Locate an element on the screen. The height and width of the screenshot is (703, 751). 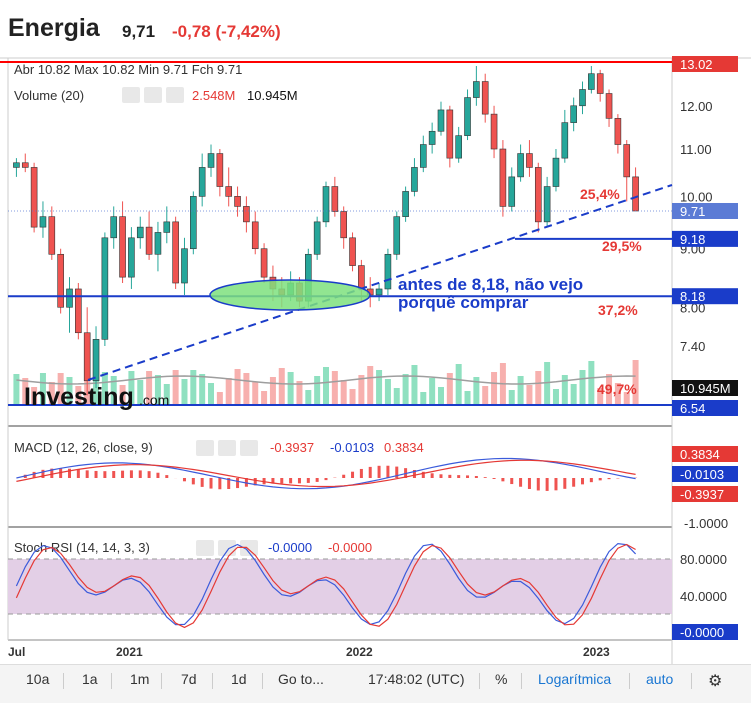
range-7d-button: 7d is located at coordinates (189, 679).